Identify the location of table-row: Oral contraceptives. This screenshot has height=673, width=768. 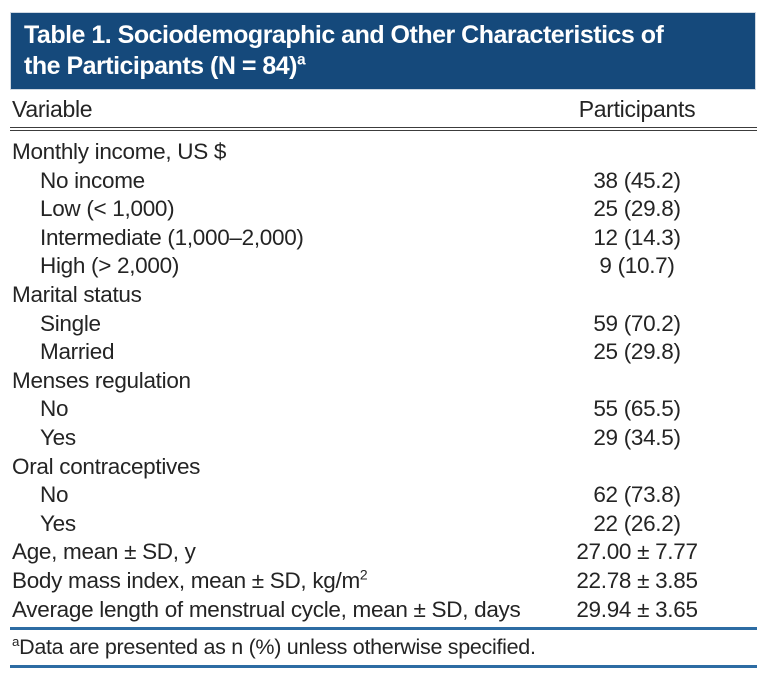
(383, 467).